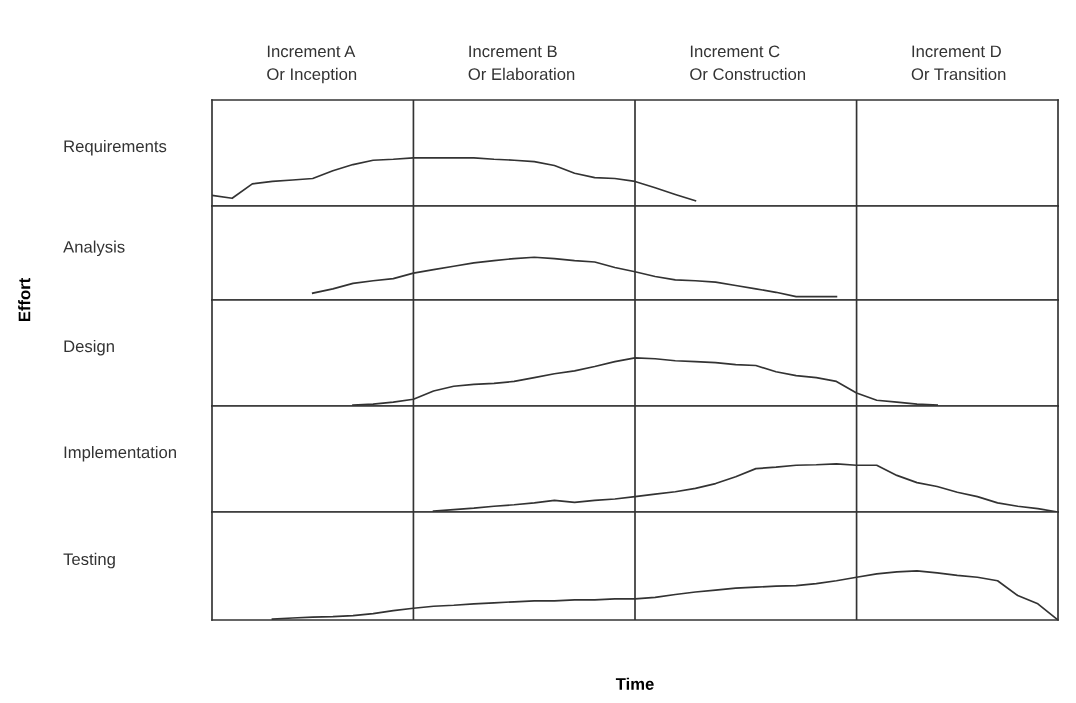  I want to click on y-axis-title: Requirements, so click(115, 147).